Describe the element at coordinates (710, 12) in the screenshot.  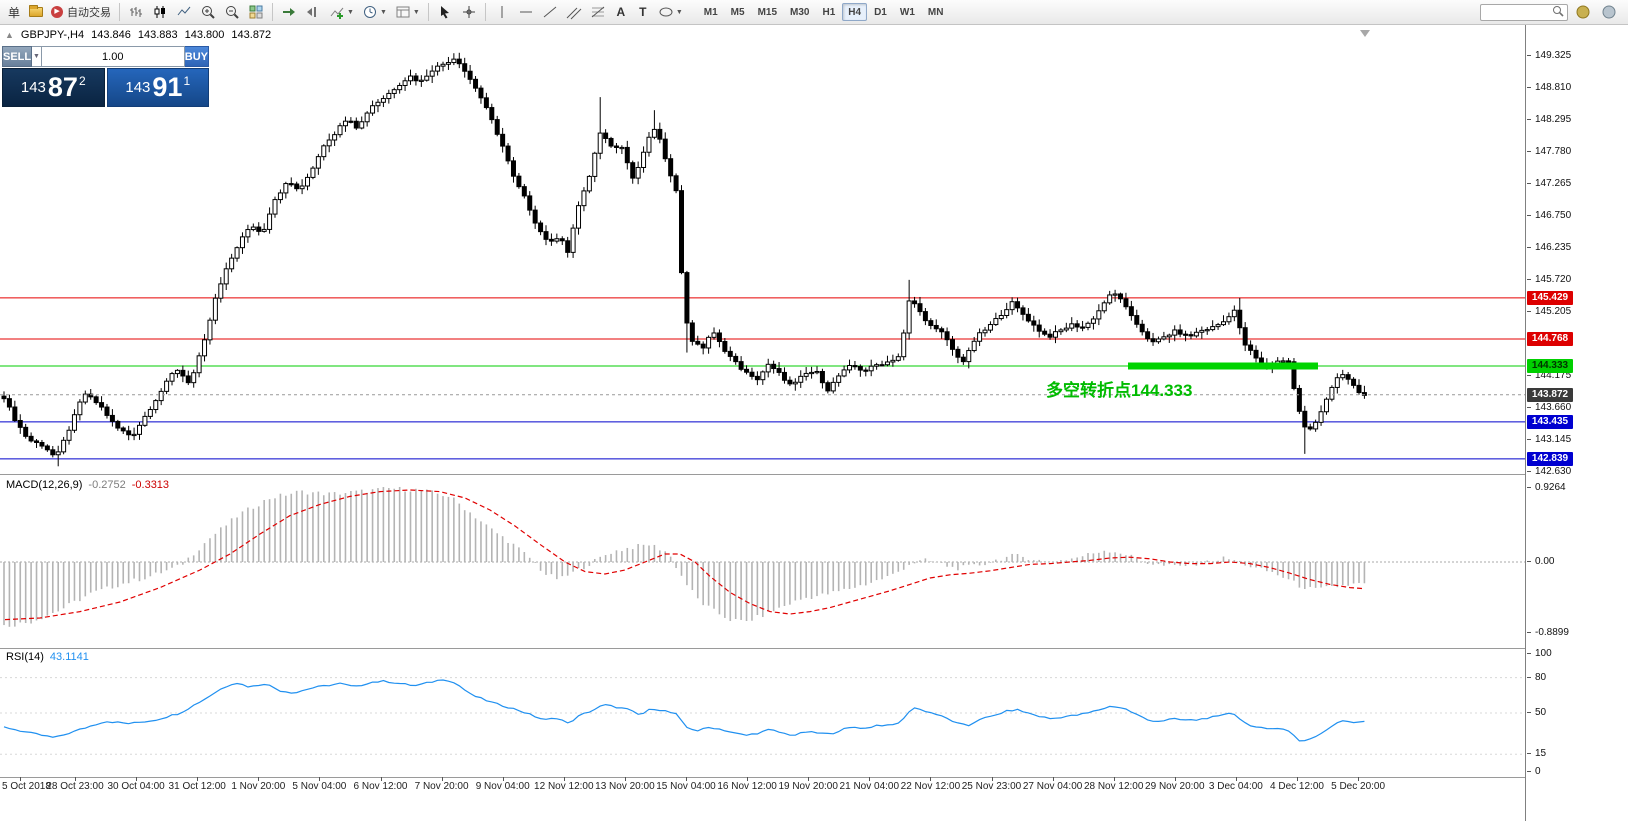
I see `timeframe-M1: M1` at that location.